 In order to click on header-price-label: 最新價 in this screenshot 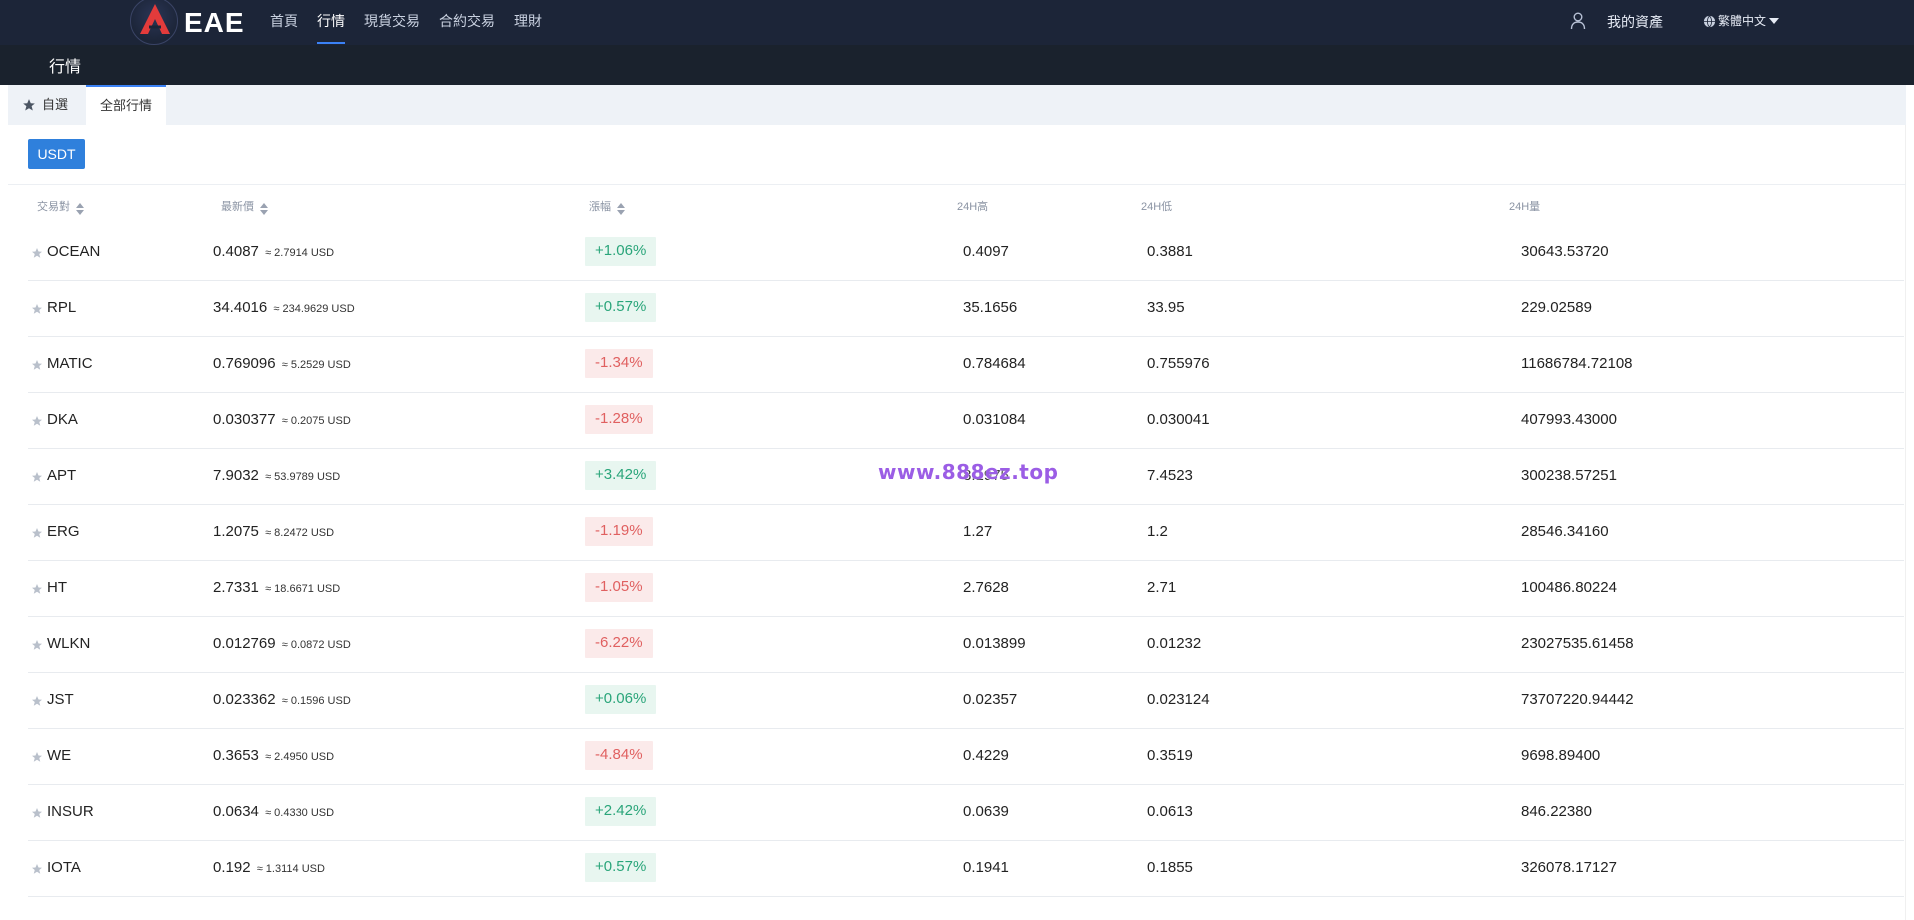, I will do `click(237, 207)`.